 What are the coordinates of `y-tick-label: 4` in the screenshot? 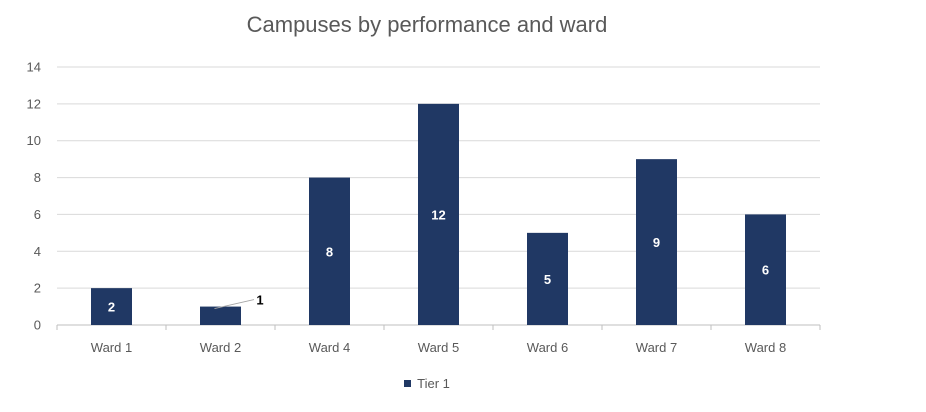 It's located at (37, 251).